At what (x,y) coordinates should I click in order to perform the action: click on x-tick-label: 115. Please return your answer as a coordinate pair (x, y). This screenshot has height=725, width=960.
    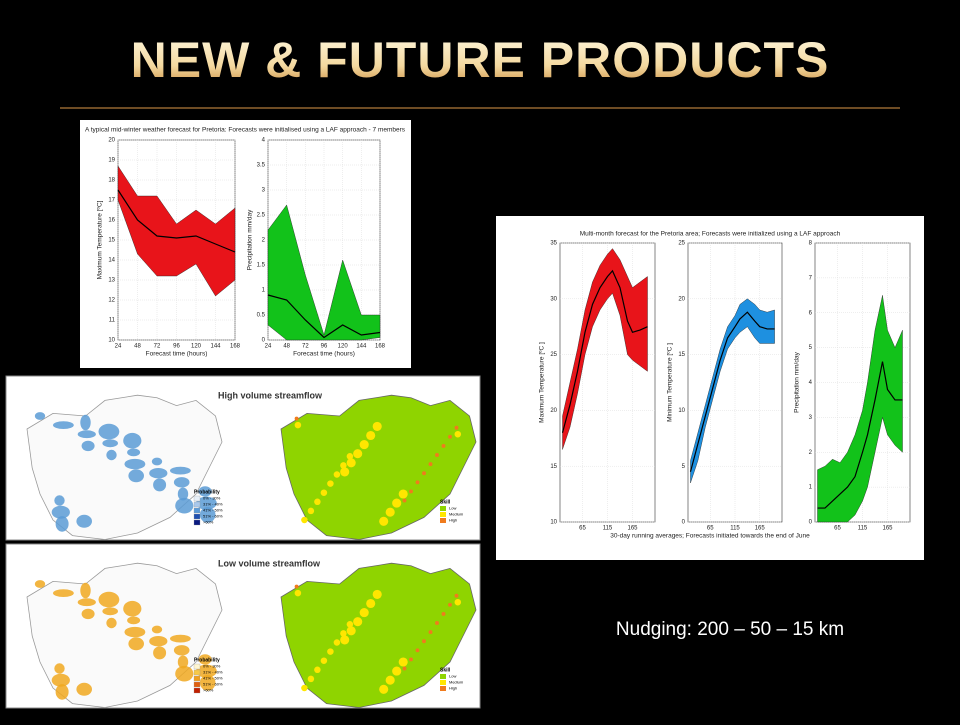
    Looking at the image, I should click on (863, 529).